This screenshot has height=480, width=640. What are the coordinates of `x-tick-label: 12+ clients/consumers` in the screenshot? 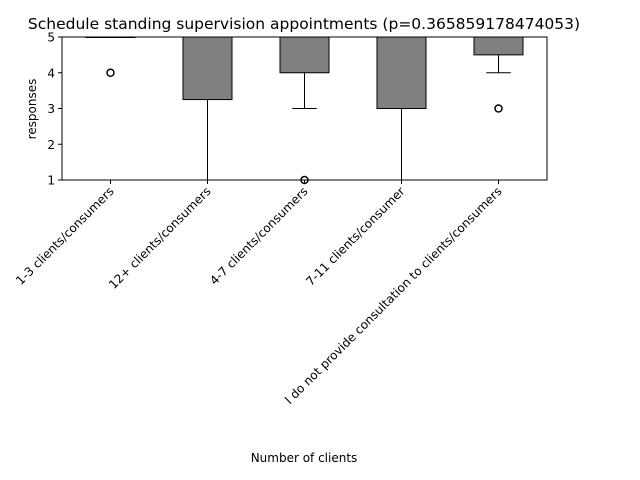 It's located at (160, 238).